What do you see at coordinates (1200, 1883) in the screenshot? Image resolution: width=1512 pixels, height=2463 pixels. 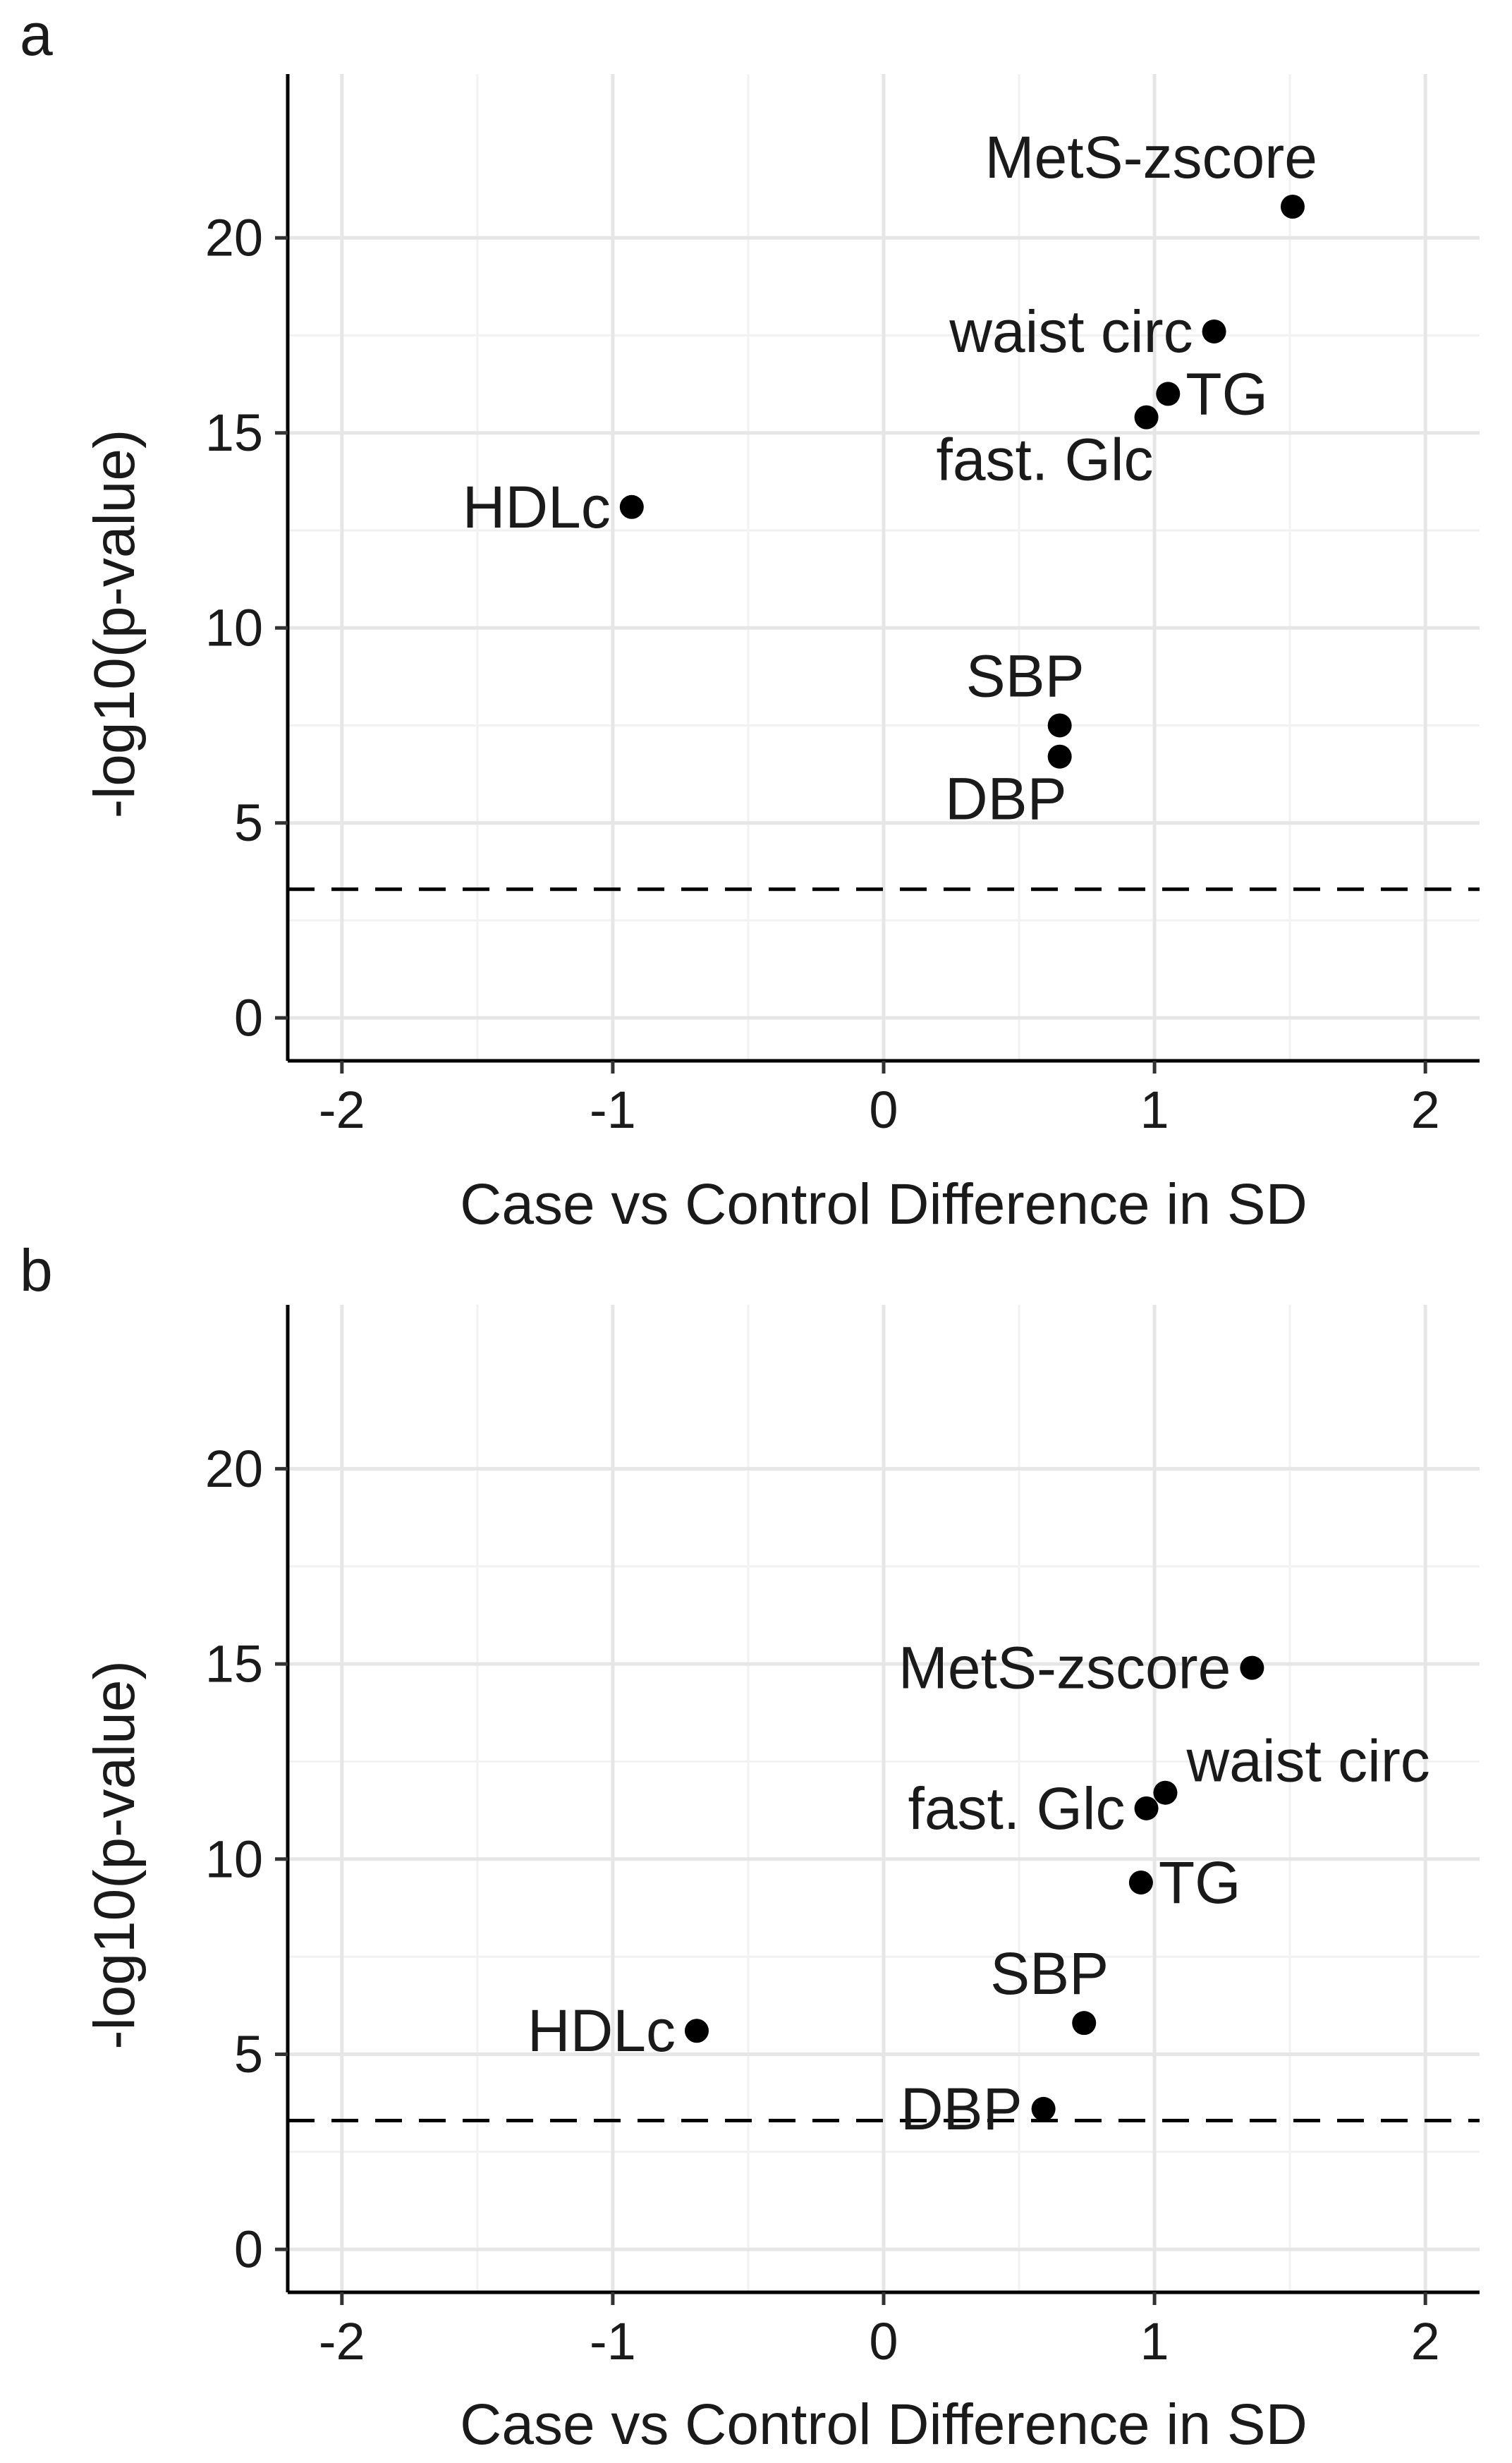 I see `panel-b-point-label-tg: TG` at bounding box center [1200, 1883].